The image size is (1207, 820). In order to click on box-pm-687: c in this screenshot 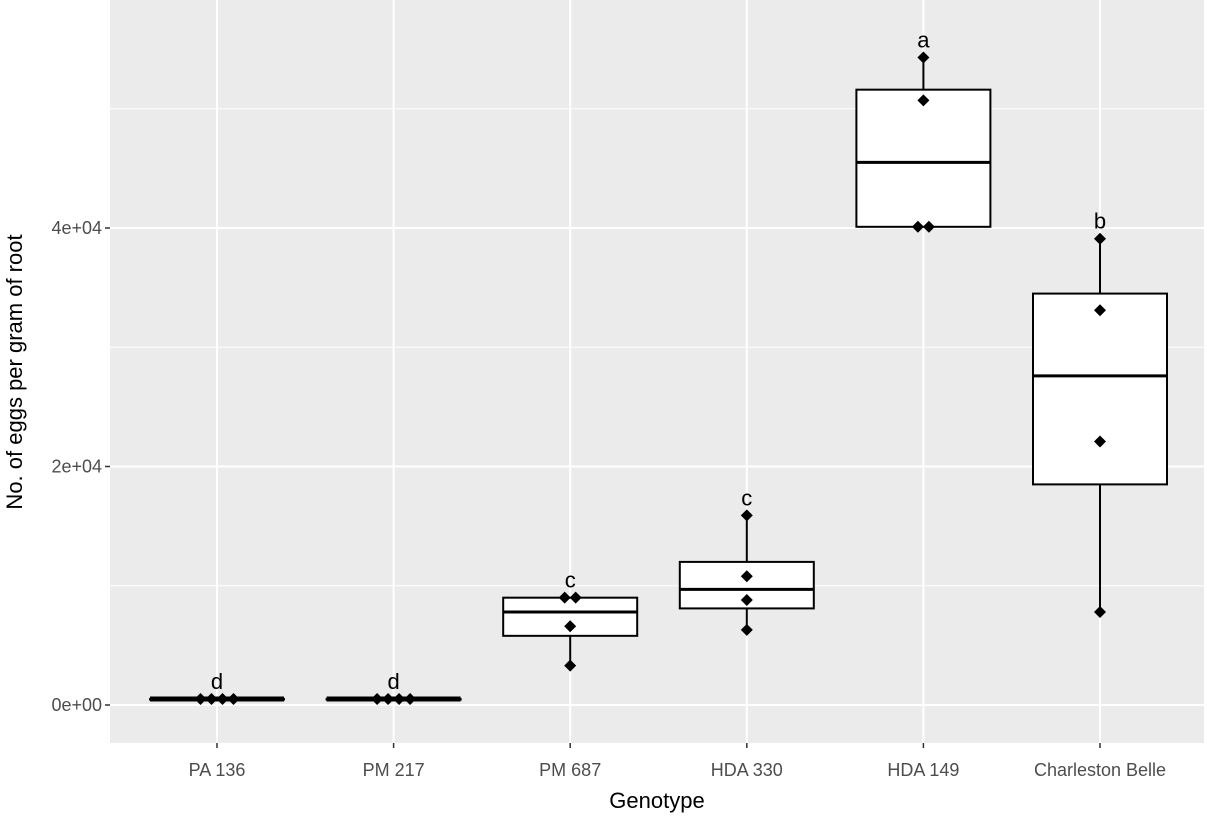, I will do `click(570, 620)`.